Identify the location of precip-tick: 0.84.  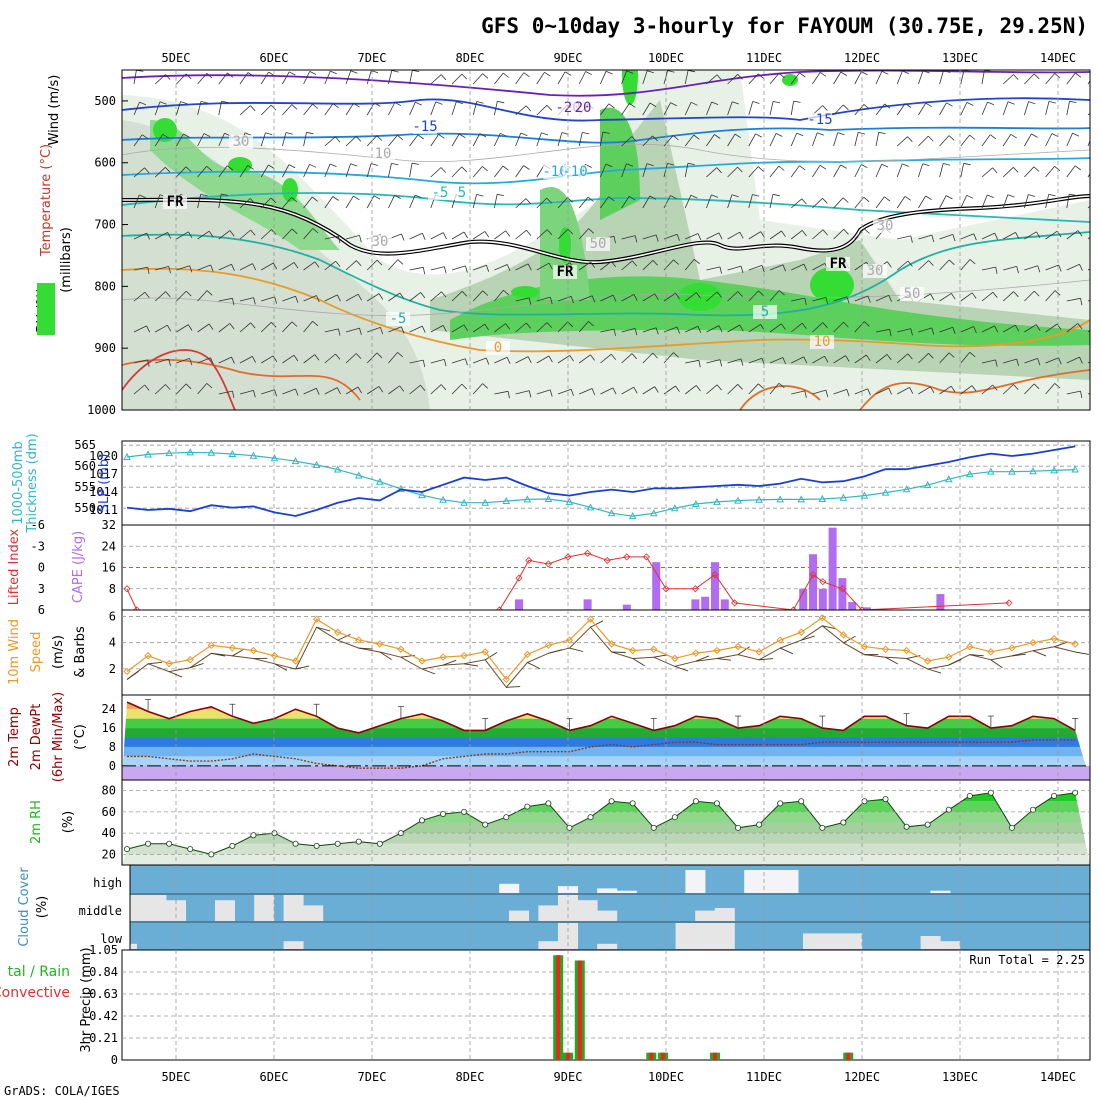
(103, 972).